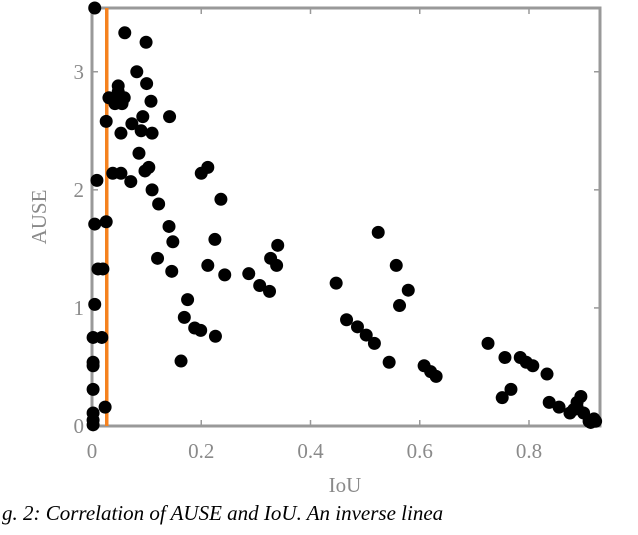  Describe the element at coordinates (345, 485) in the screenshot. I see `x-axis-label: IoU` at that location.